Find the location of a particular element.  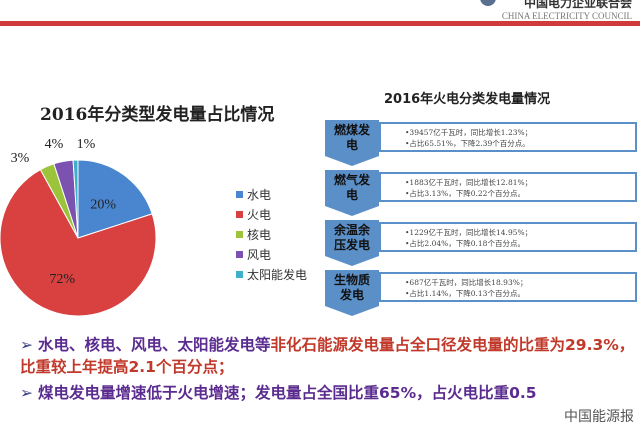

legend-item: 核电 is located at coordinates (271, 234).